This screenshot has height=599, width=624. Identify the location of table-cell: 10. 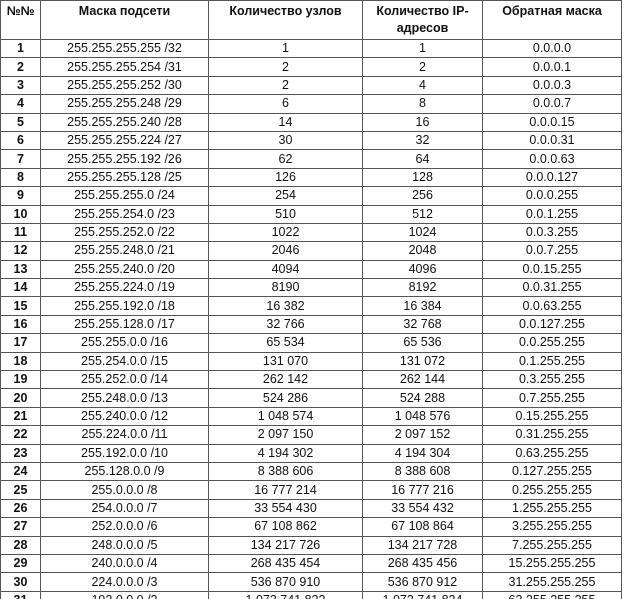
(20, 214).